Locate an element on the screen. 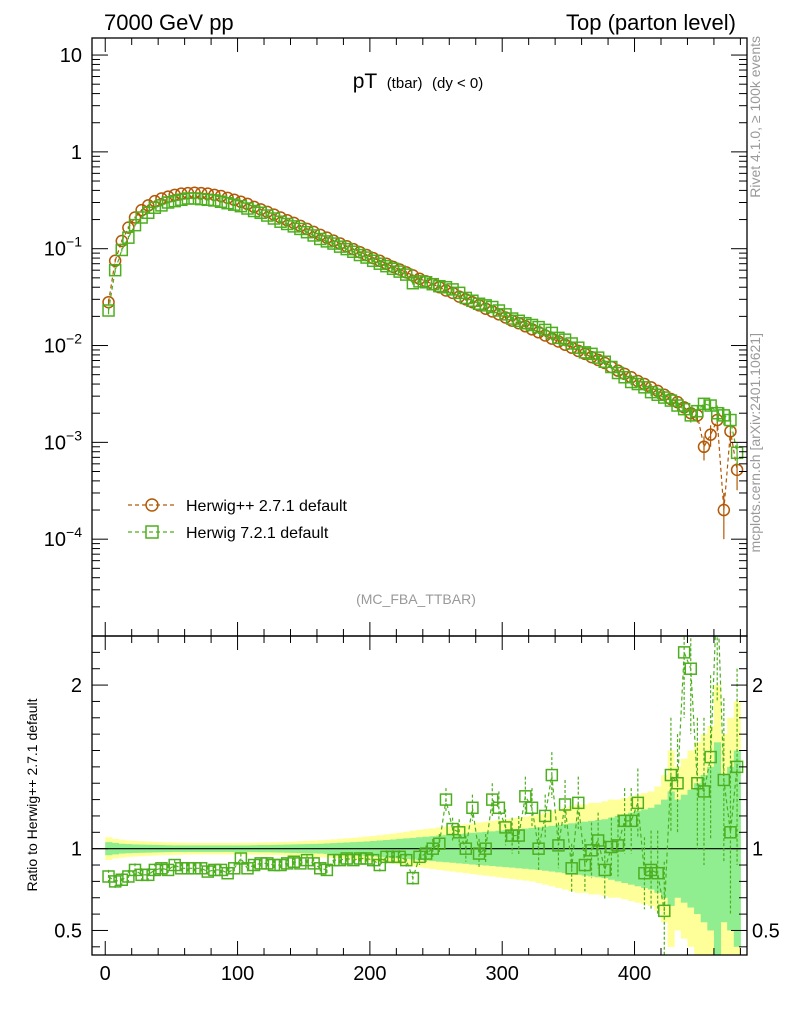  xtick-label: 400 is located at coordinates (634, 974).